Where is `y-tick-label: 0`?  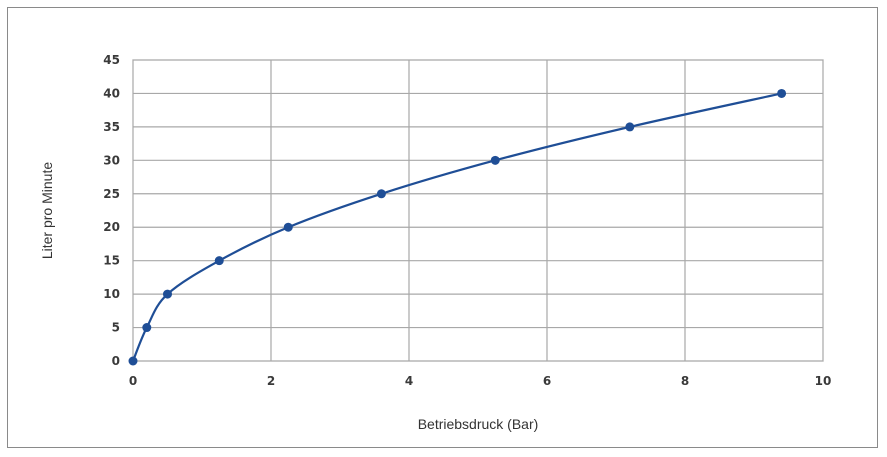 y-tick-label: 0 is located at coordinates (116, 361).